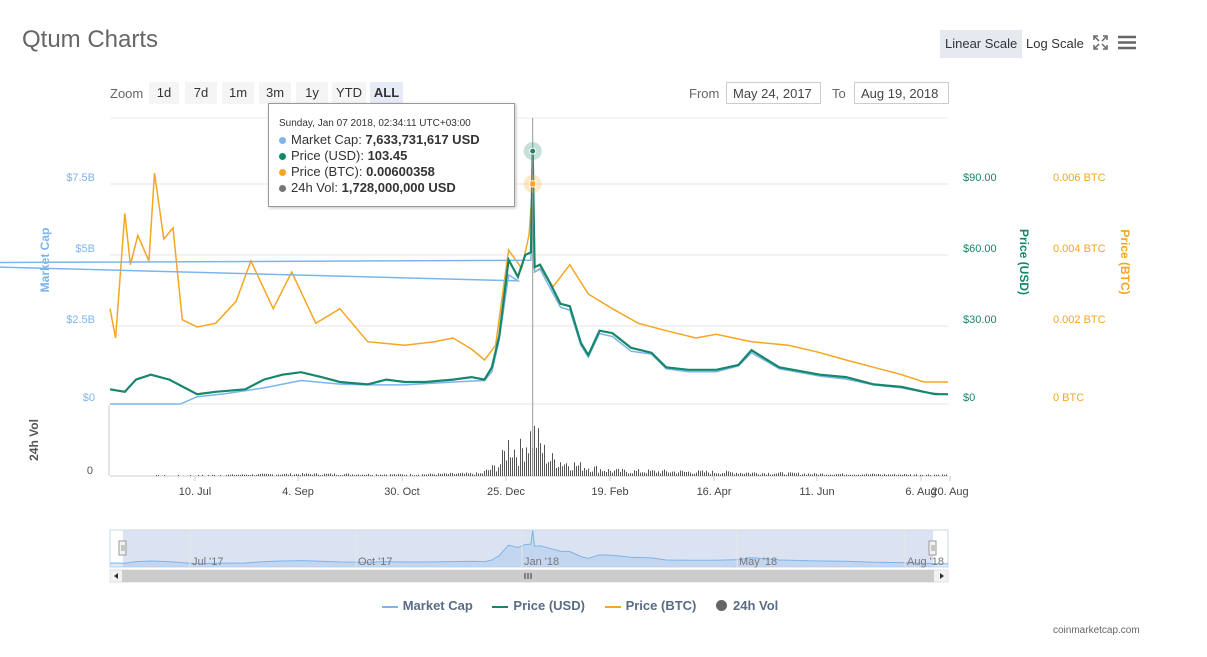 The width and height of the screenshot is (1207, 657). I want to click on tooltip-row-market-cap: Market Cap: 7,633,731,617 USD, so click(396, 140).